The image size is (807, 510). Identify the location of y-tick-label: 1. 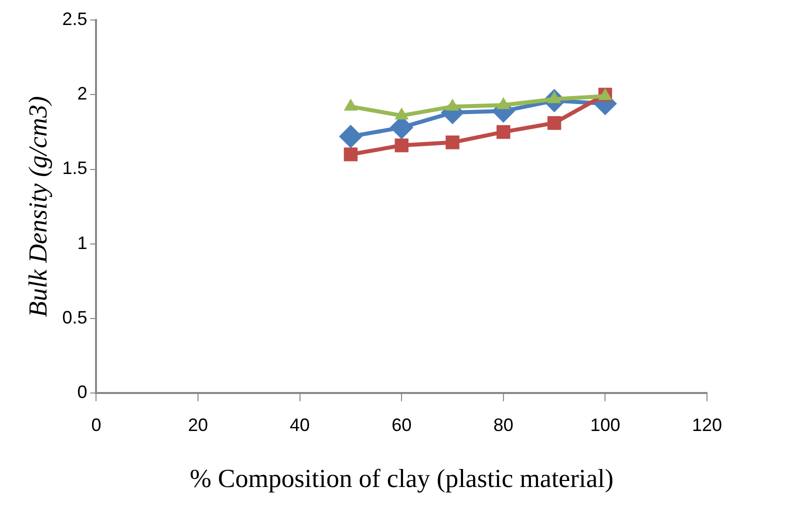
(82, 242).